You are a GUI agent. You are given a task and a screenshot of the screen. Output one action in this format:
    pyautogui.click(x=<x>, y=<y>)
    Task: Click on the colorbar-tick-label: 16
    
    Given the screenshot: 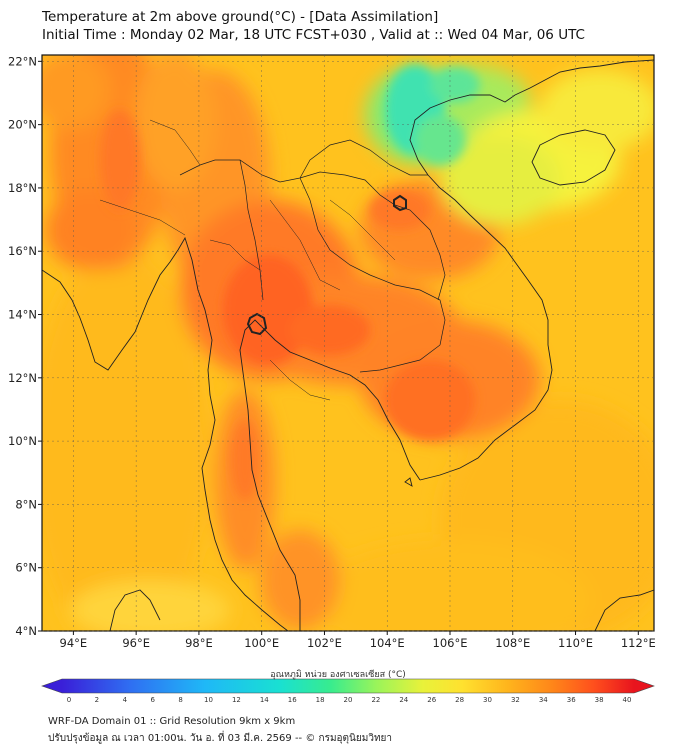 What is the action you would take?
    pyautogui.click(x=292, y=700)
    